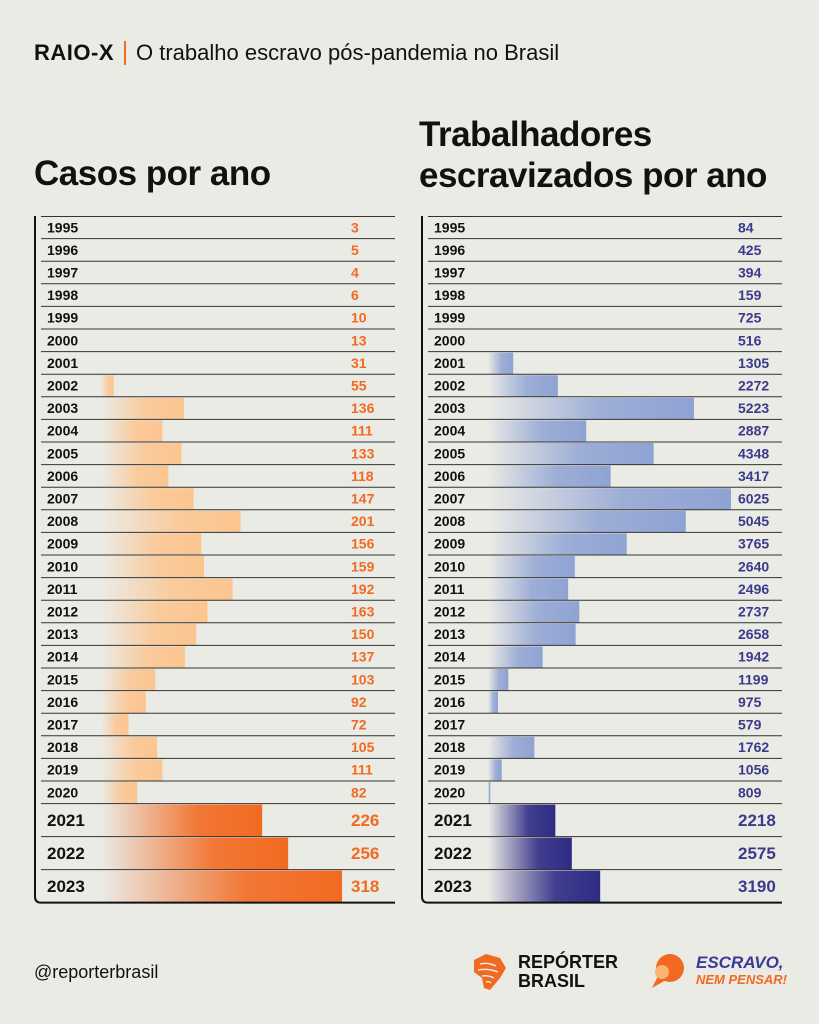 The image size is (819, 1024). Describe the element at coordinates (149, 634) in the screenshot. I see `bar-2013` at that location.